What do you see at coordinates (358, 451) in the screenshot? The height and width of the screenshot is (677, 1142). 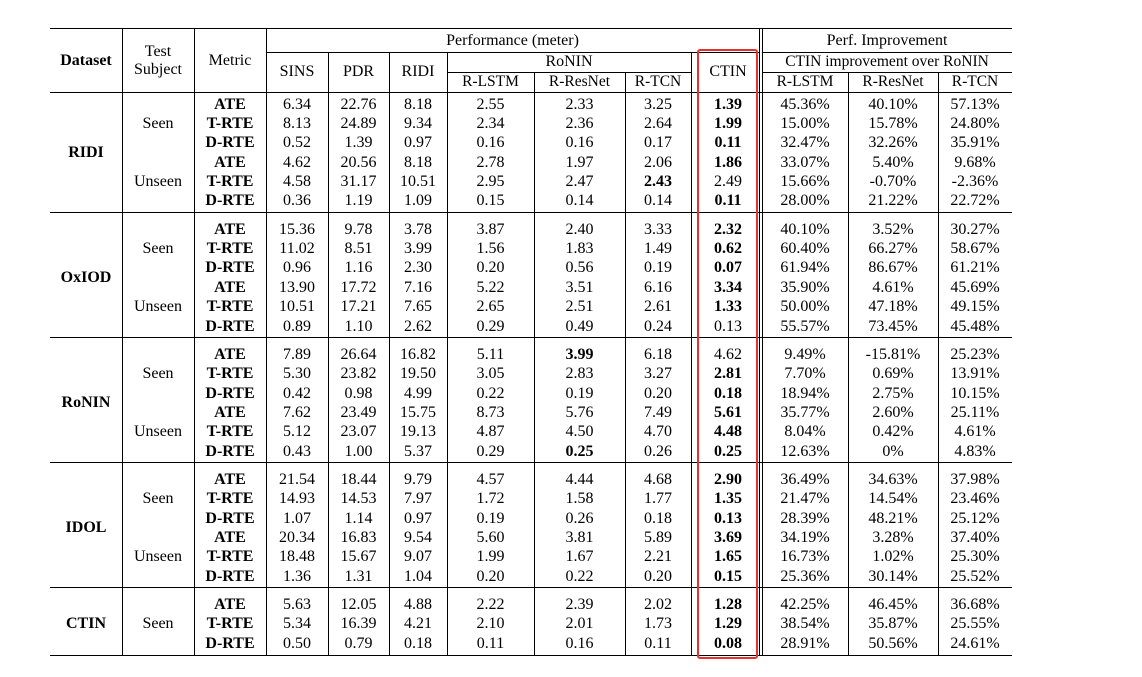 I see `table-cell: 1.00` at bounding box center [358, 451].